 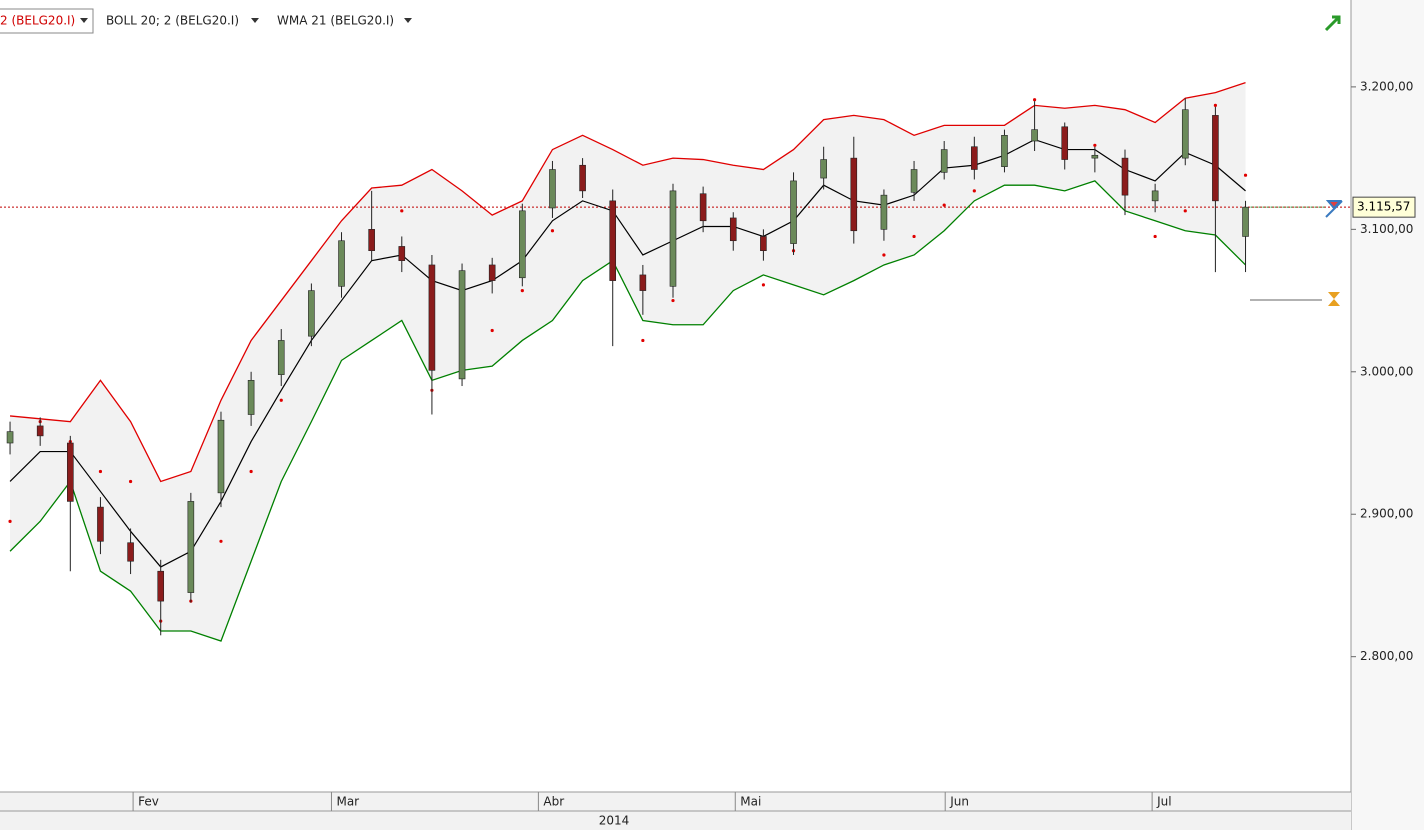 I want to click on y-tick-label: 2.800,00, so click(x=1386, y=656).